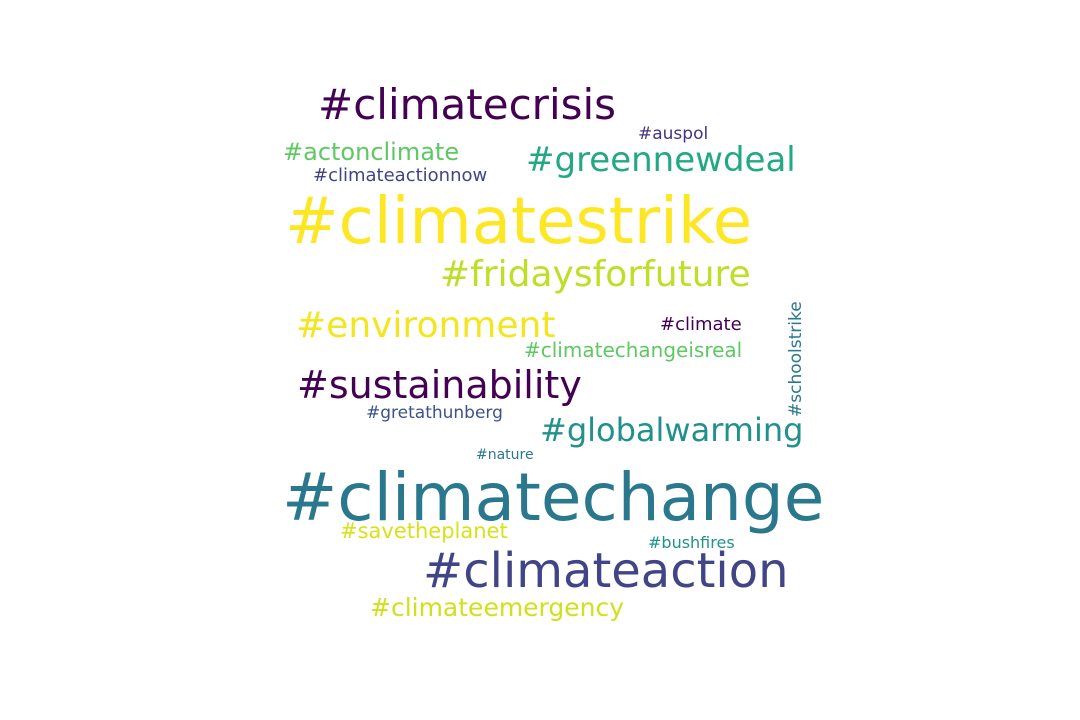 The height and width of the screenshot is (720, 1080). What do you see at coordinates (633, 350) in the screenshot?
I see `word-climatechangeisreal: #climatechangeisreal` at bounding box center [633, 350].